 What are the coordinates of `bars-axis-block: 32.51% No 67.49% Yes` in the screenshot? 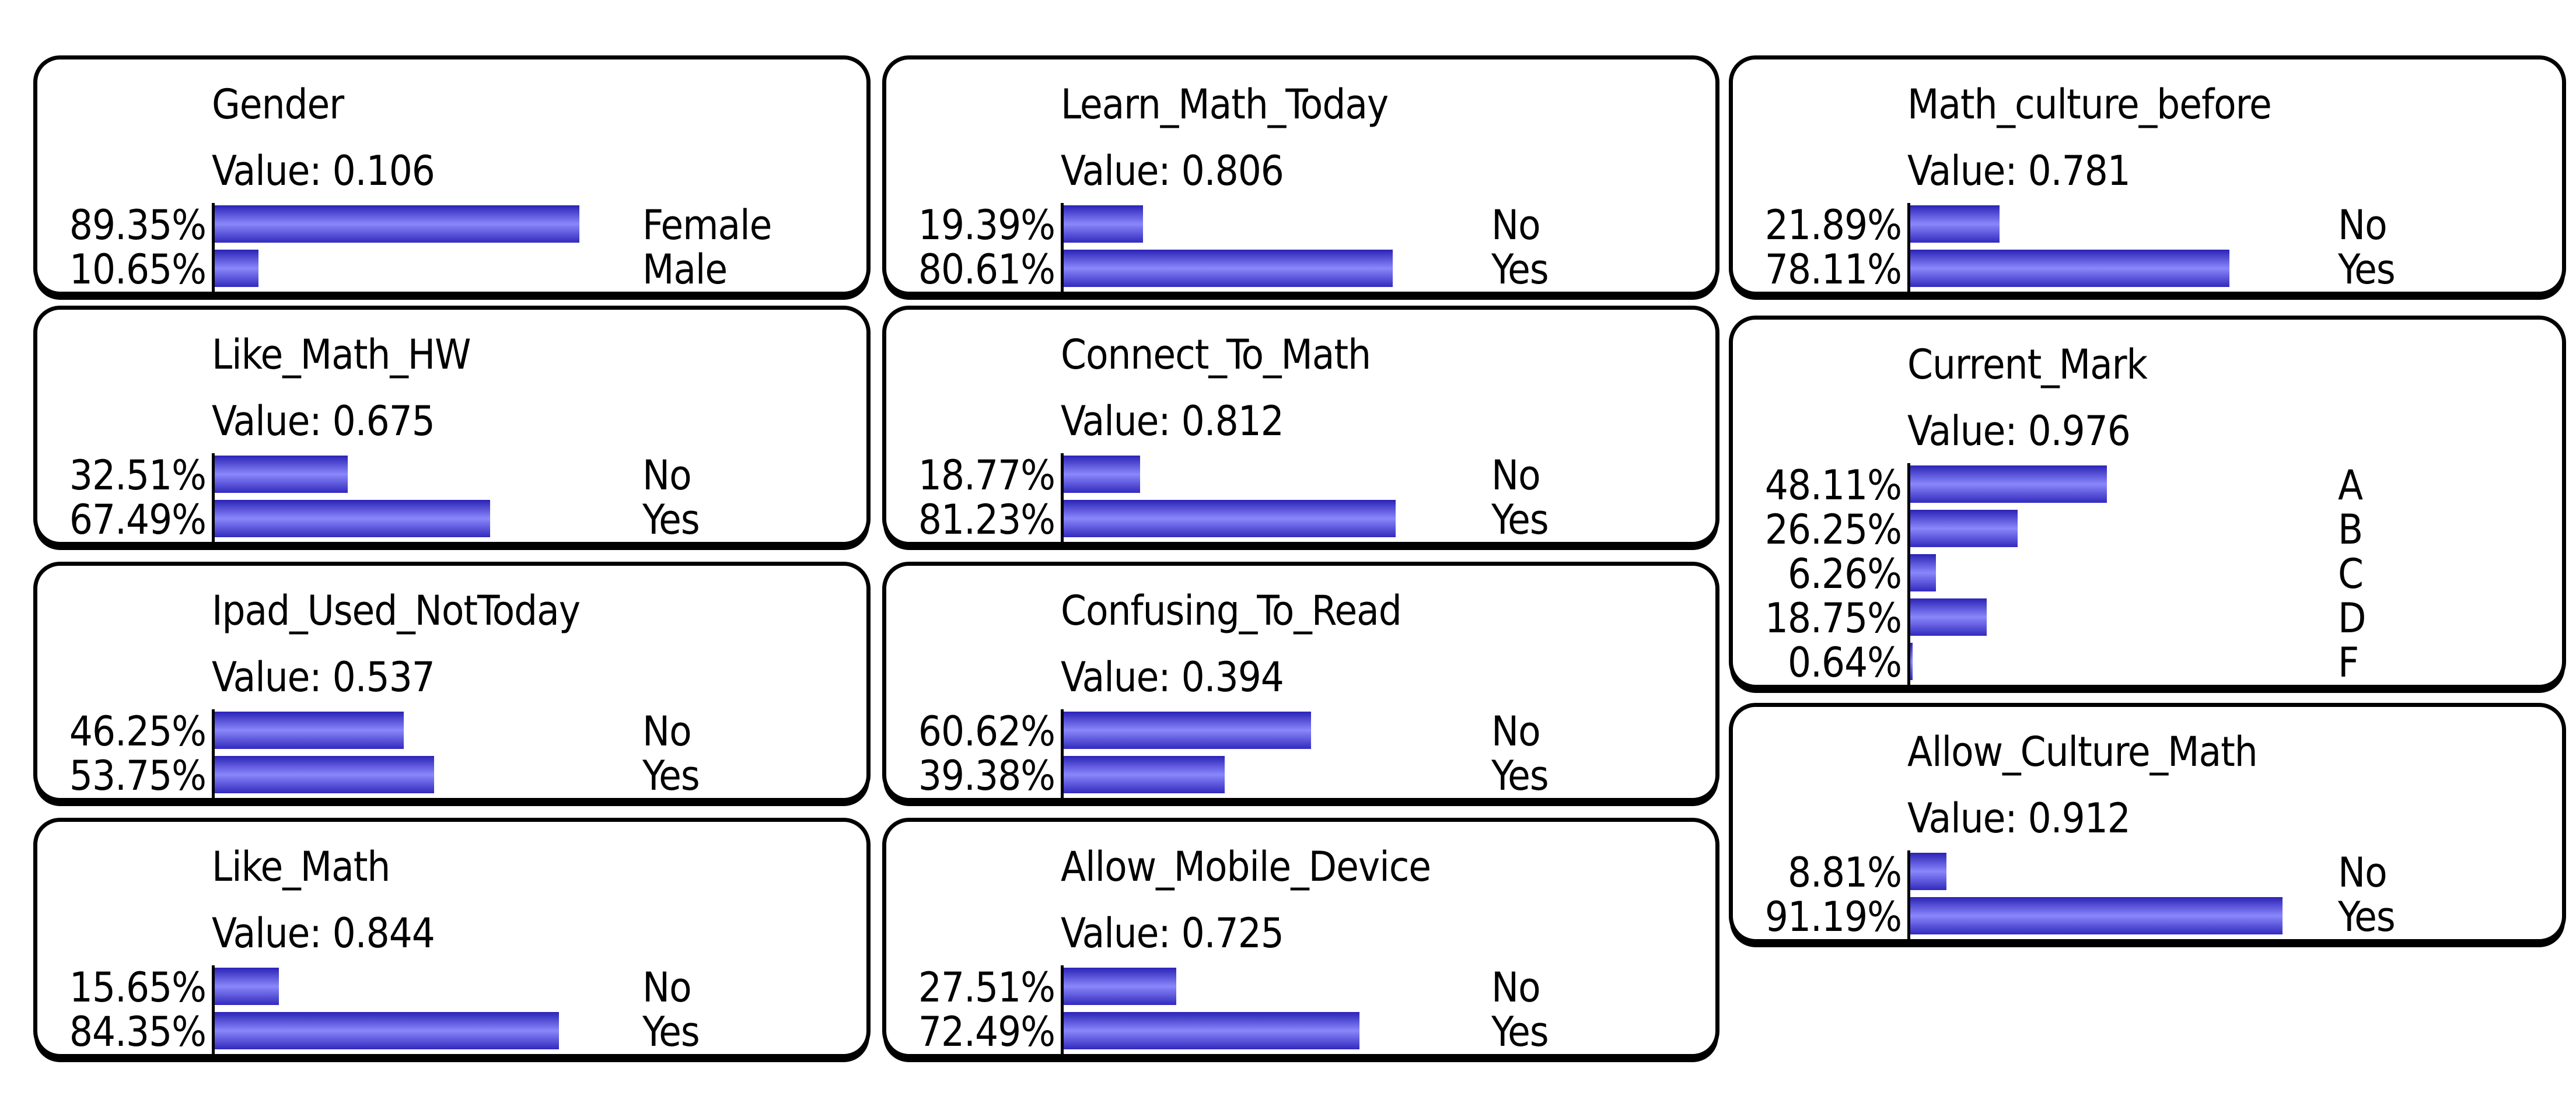 It's located at (384, 501).